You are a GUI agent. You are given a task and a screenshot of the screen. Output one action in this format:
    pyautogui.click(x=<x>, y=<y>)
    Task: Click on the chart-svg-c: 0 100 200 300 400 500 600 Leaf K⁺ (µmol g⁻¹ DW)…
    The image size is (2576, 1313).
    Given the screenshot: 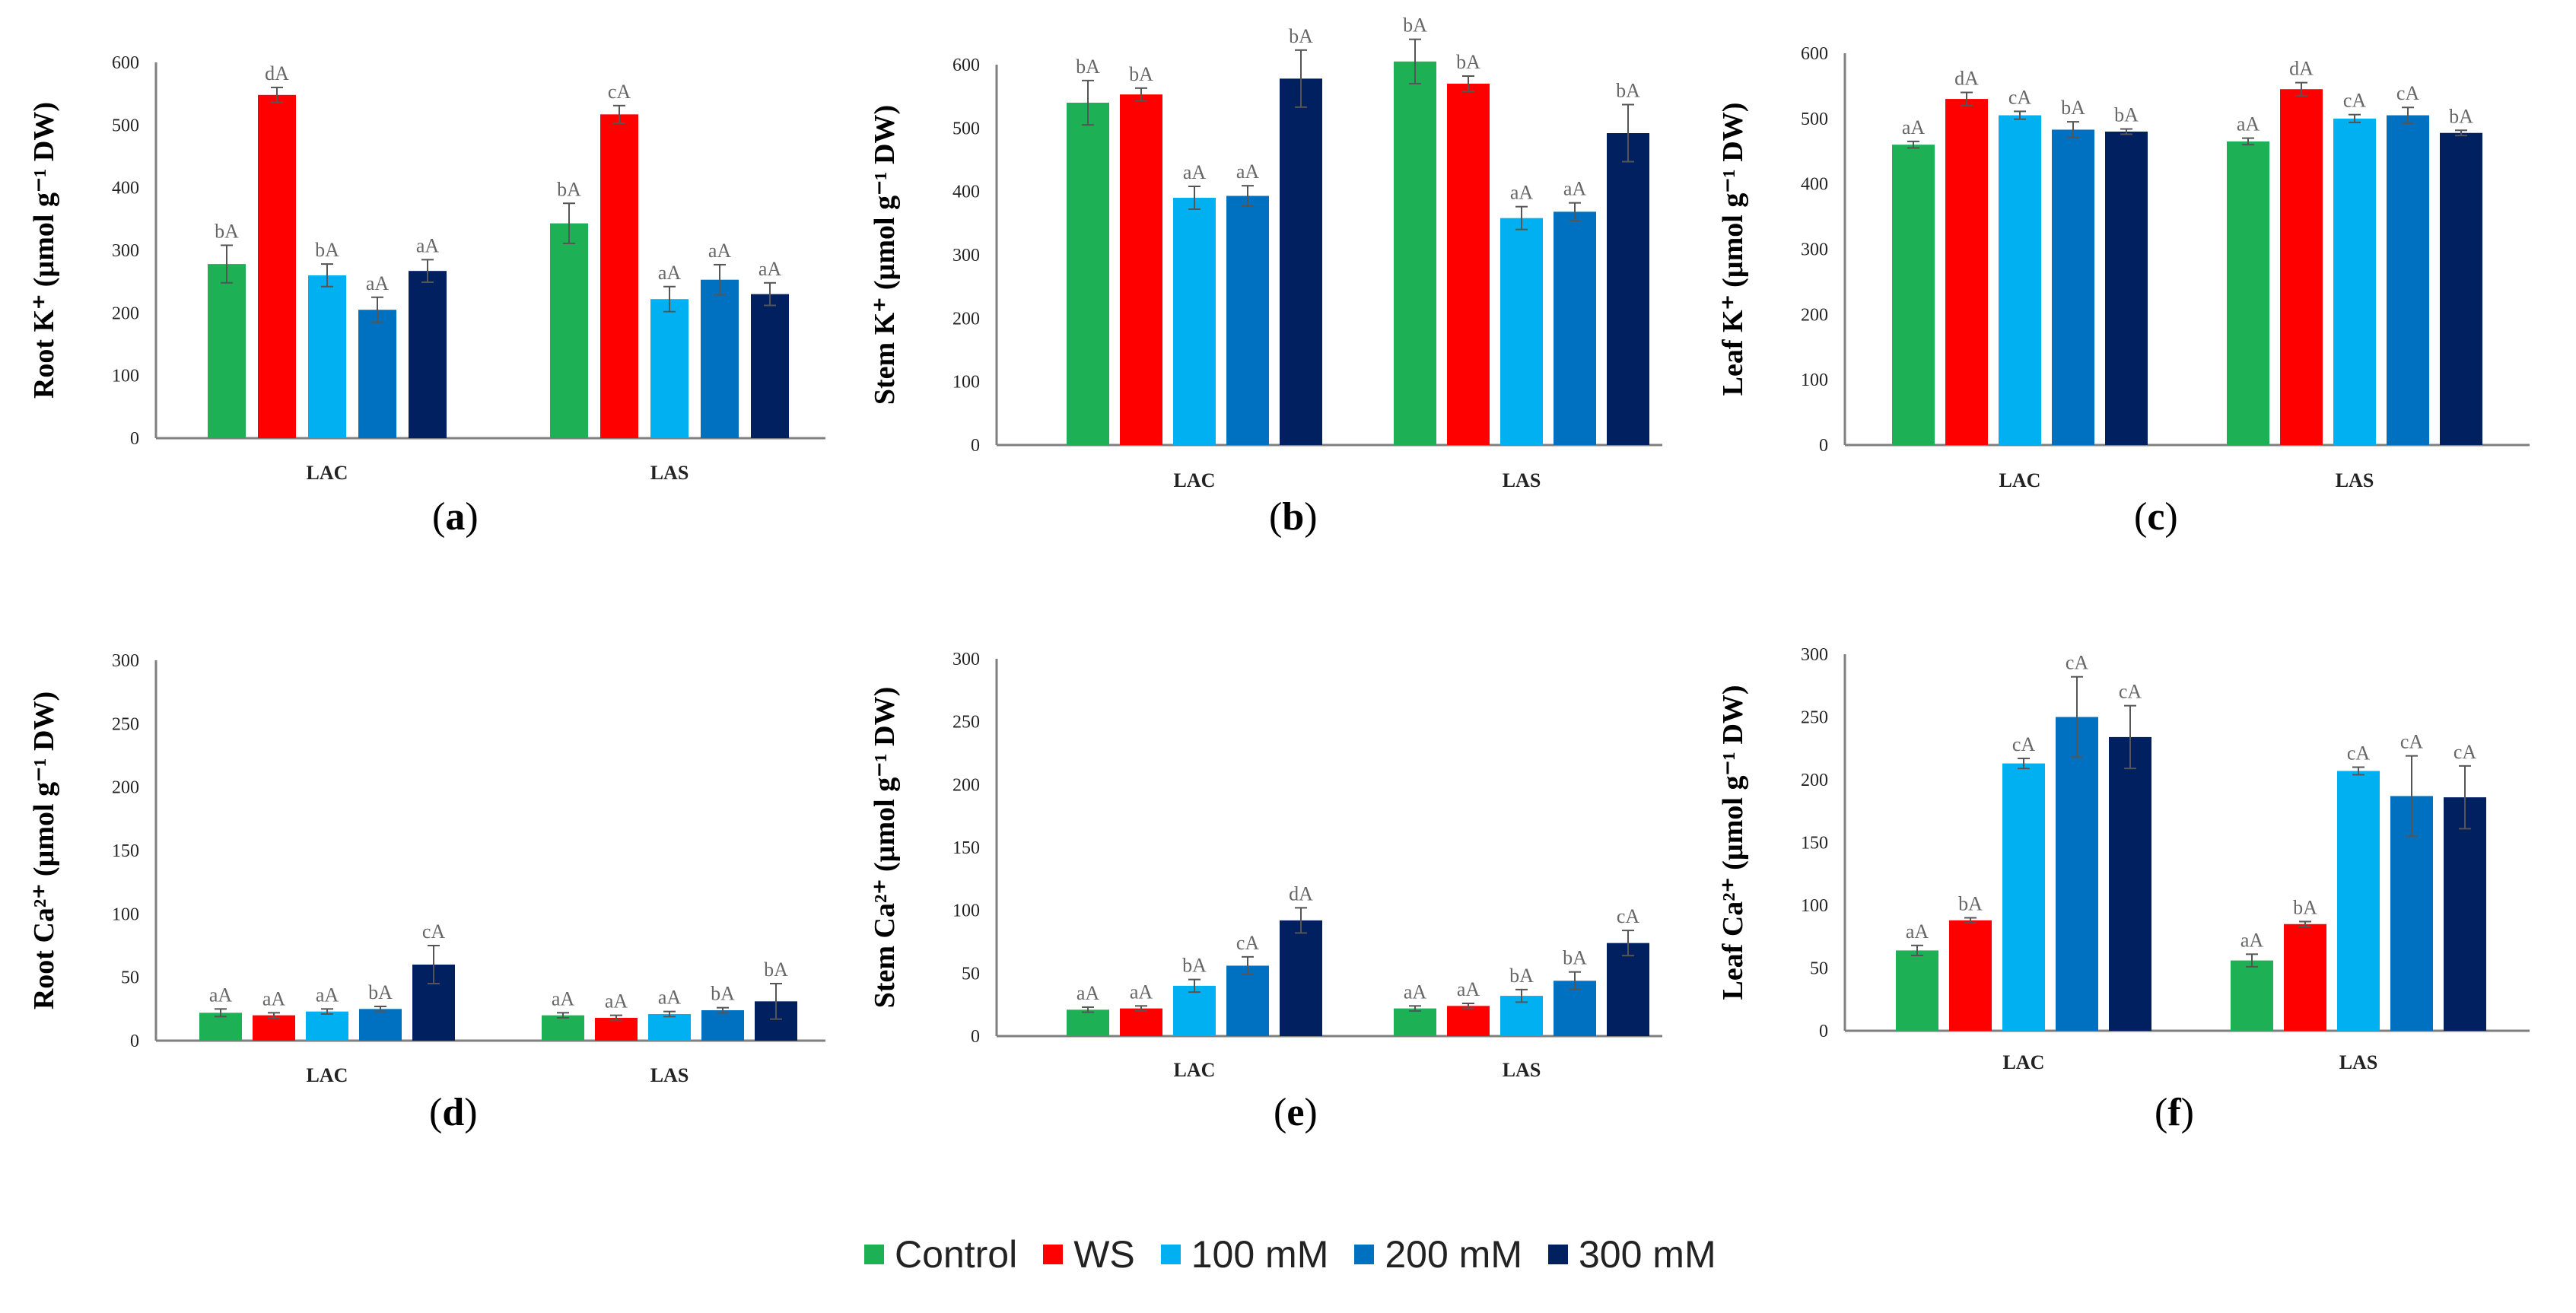 What is the action you would take?
    pyautogui.click(x=2124, y=267)
    